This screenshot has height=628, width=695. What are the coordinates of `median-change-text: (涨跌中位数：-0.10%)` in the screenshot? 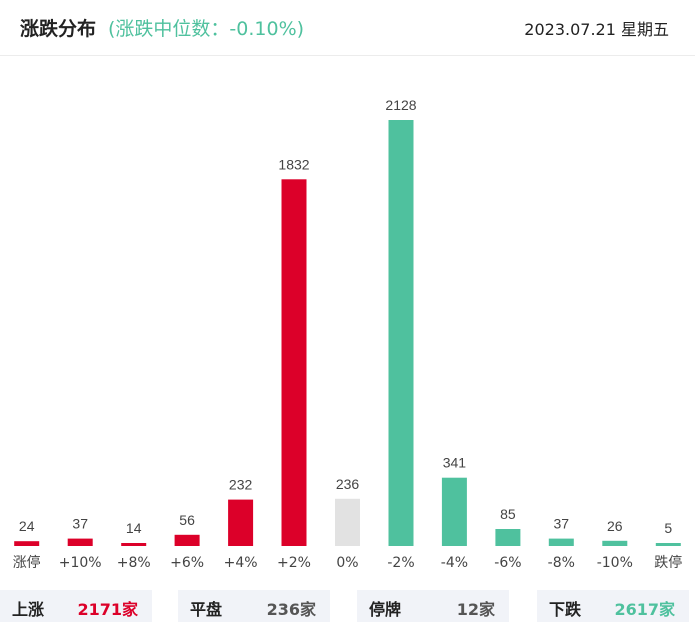 It's located at (206, 29).